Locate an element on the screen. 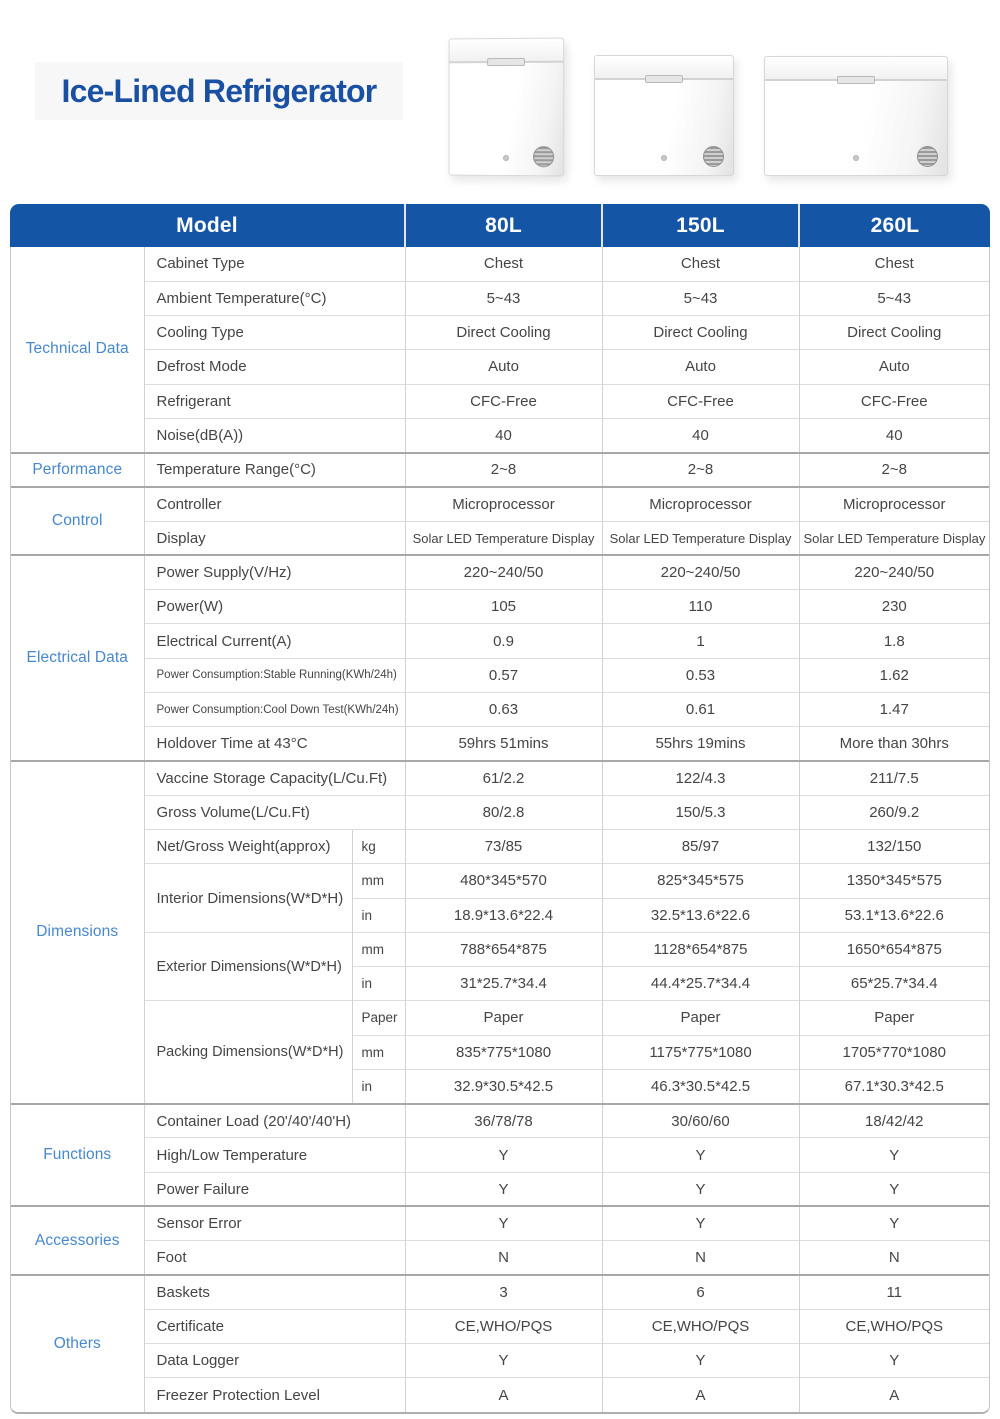  cell-value: 67.1*30.3*42.5 is located at coordinates (893, 1086).